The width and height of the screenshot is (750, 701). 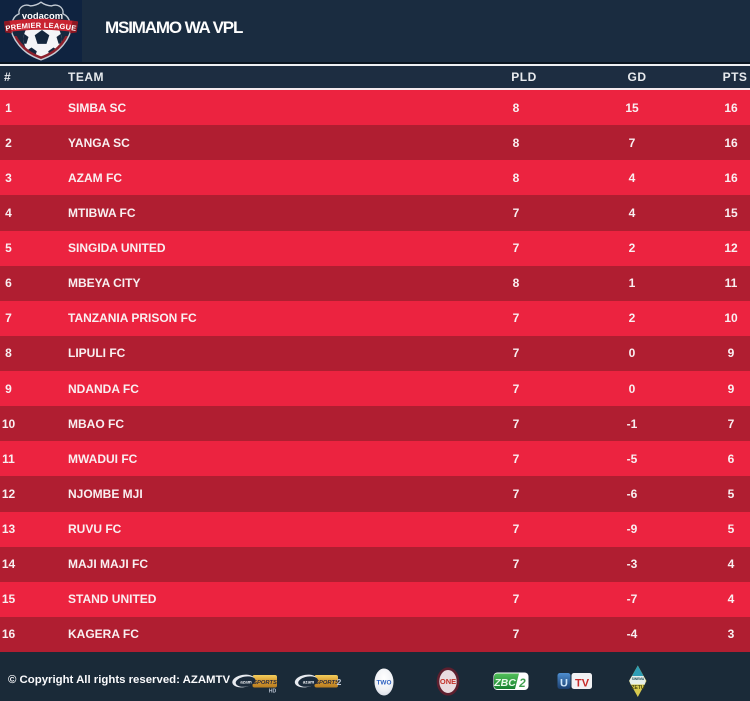 What do you see at coordinates (41, 27) in the screenshot?
I see `svg-text: PREMIER LEAGUE` at bounding box center [41, 27].